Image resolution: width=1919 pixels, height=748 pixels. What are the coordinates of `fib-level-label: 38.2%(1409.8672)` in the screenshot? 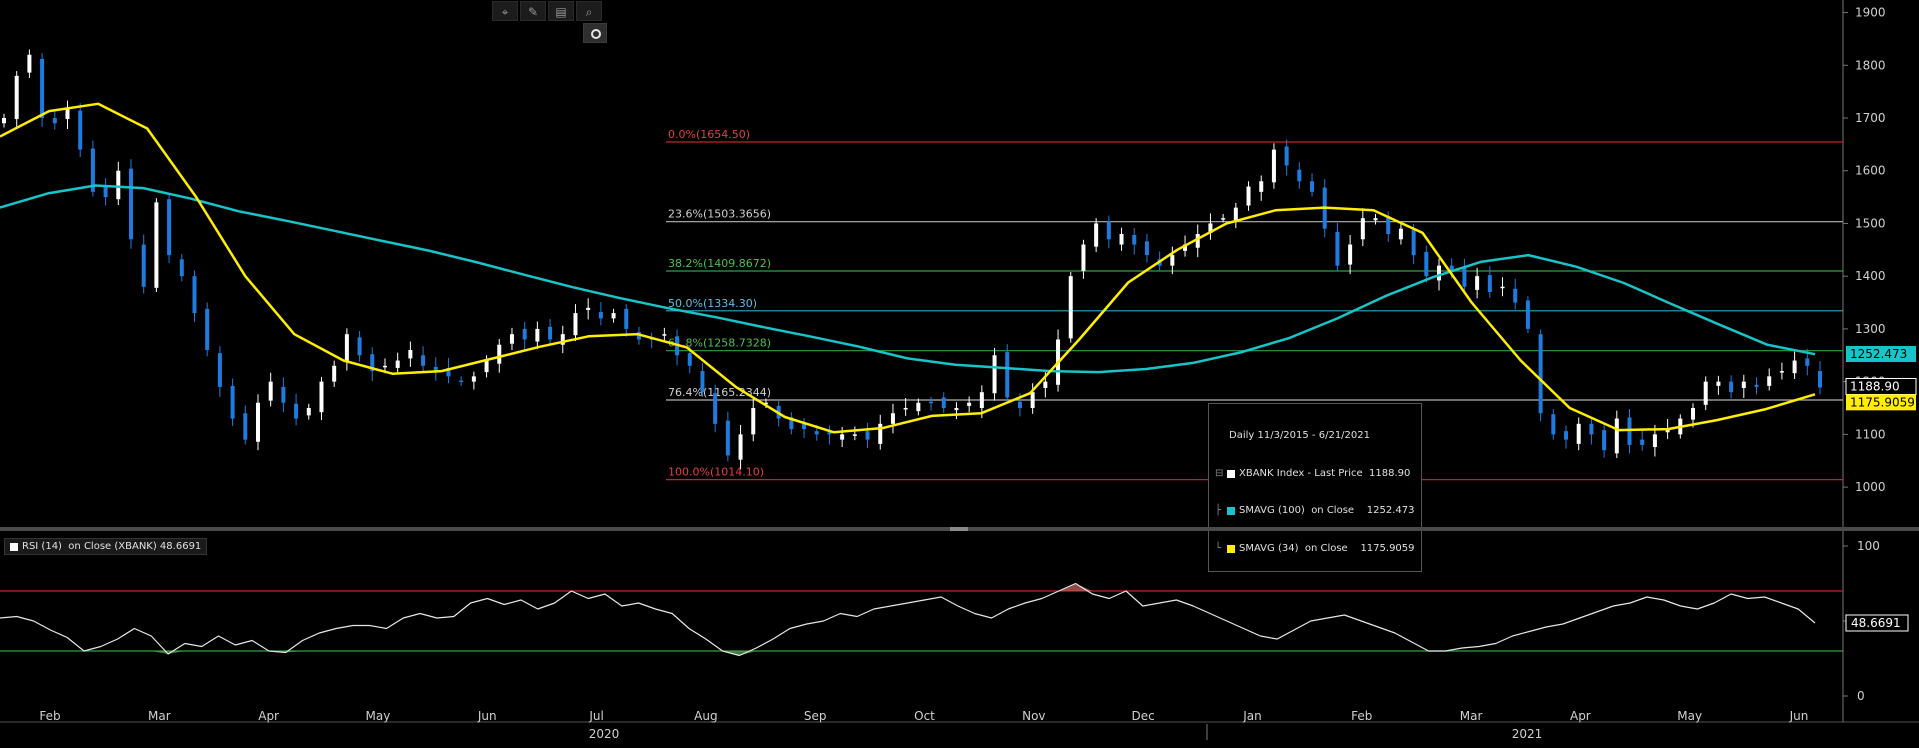 It's located at (719, 263).